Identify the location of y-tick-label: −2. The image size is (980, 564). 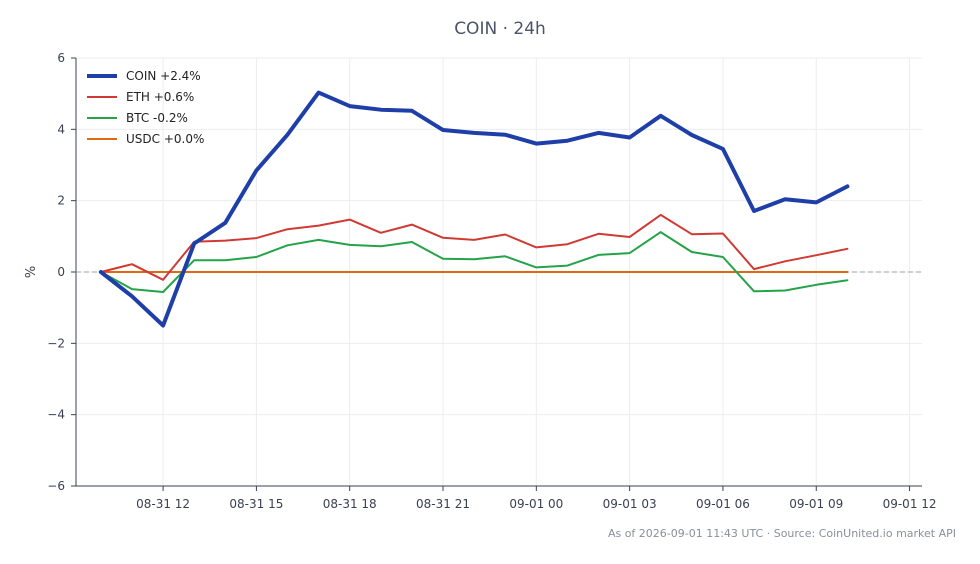
(56, 343).